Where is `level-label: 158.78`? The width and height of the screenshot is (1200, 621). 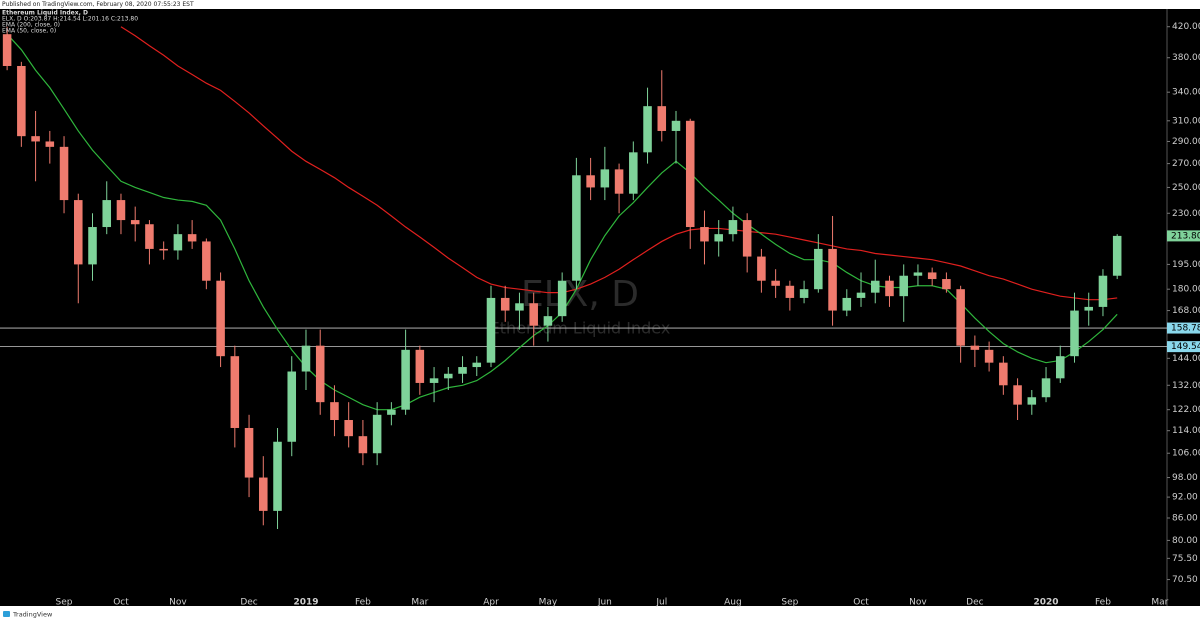 level-label: 158.78 is located at coordinates (1185, 329).